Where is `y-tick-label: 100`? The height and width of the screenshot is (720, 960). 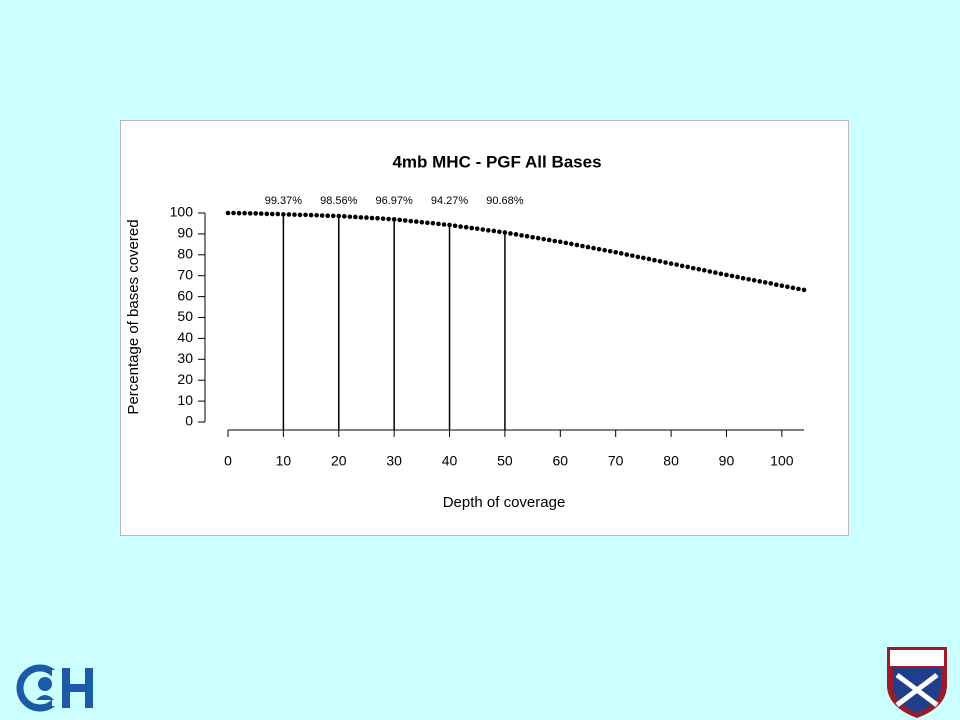
y-tick-label: 100 is located at coordinates (182, 212).